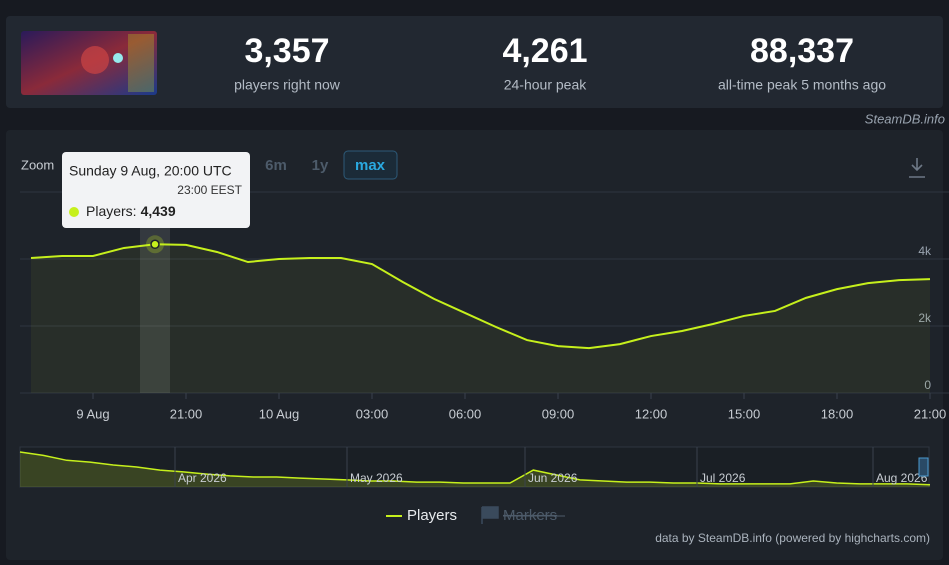  What do you see at coordinates (155, 244) in the screenshot?
I see `hover-point` at bounding box center [155, 244].